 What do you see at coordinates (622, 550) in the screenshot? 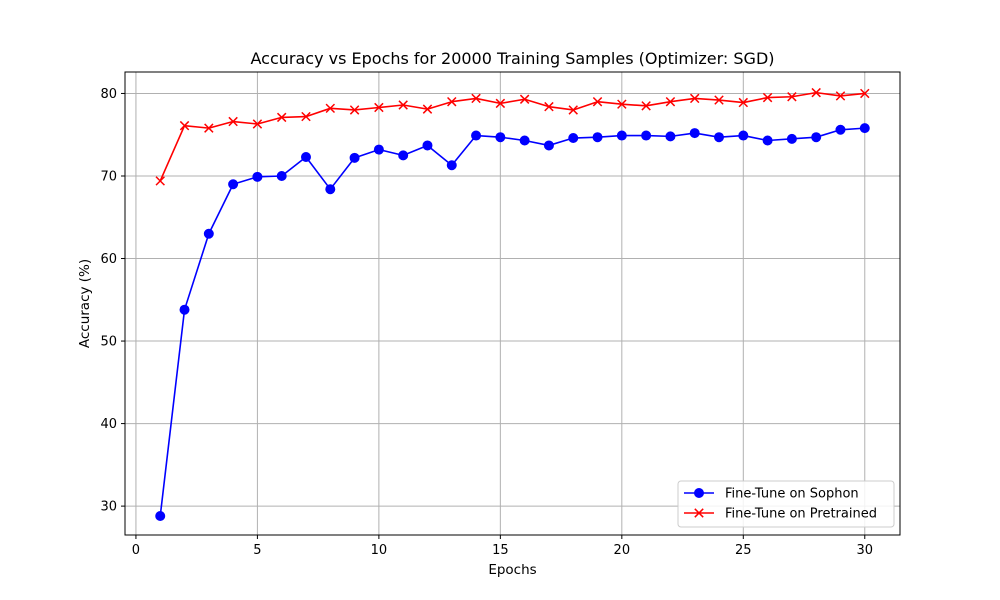
I see `x-tick-label: 20` at bounding box center [622, 550].